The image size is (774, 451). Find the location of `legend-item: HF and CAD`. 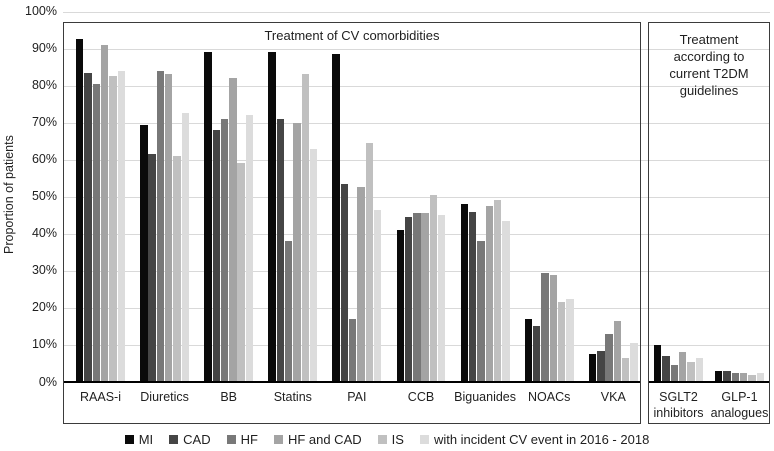

legend-item: HF and CAD is located at coordinates (317, 439).